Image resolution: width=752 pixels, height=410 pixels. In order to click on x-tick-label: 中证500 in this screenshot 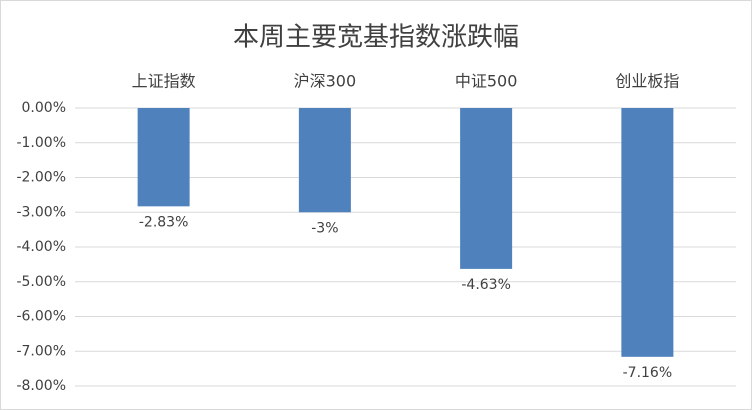, I will do `click(486, 81)`.